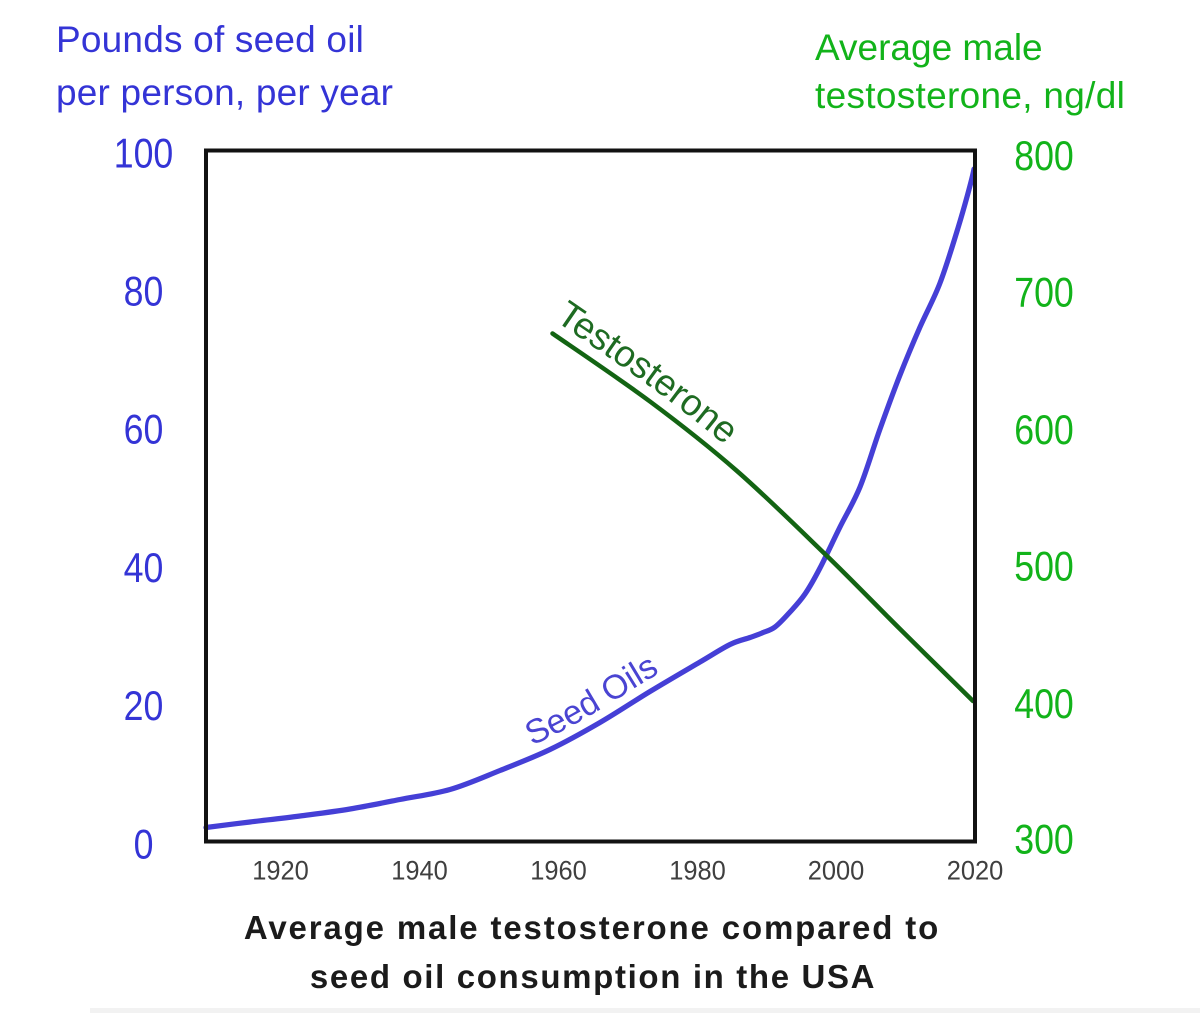 The image size is (1200, 1015). Describe the element at coordinates (144, 154) in the screenshot. I see `svg-text: 100` at that location.